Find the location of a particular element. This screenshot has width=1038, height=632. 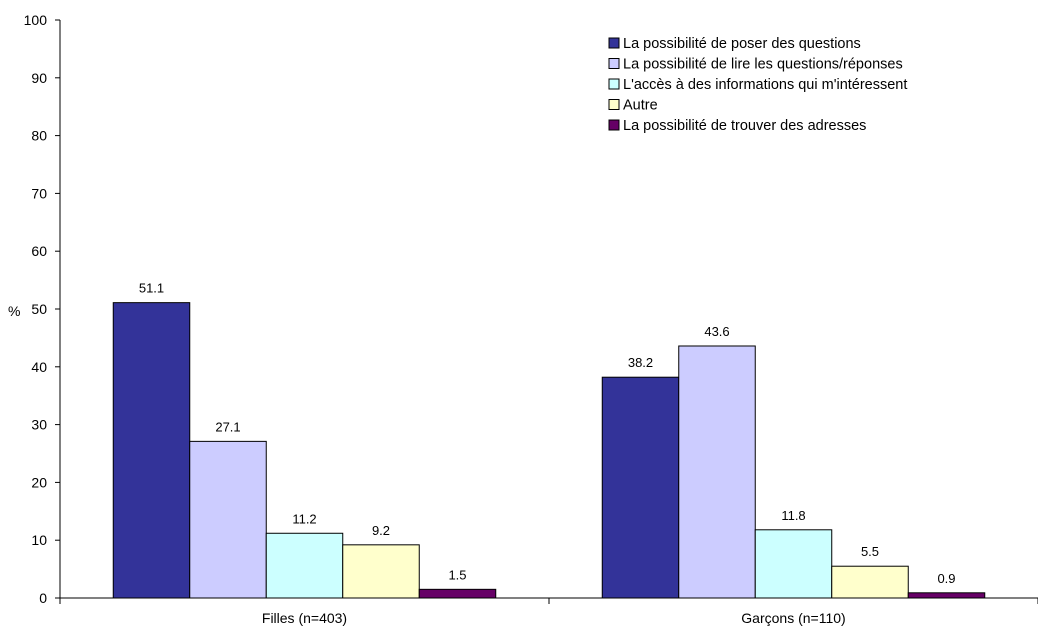

y-tick-label: 60 is located at coordinates (39, 251).